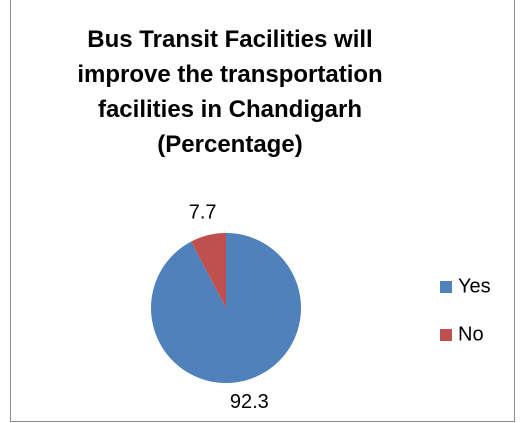  I want to click on legend-label: Yes, so click(474, 286).